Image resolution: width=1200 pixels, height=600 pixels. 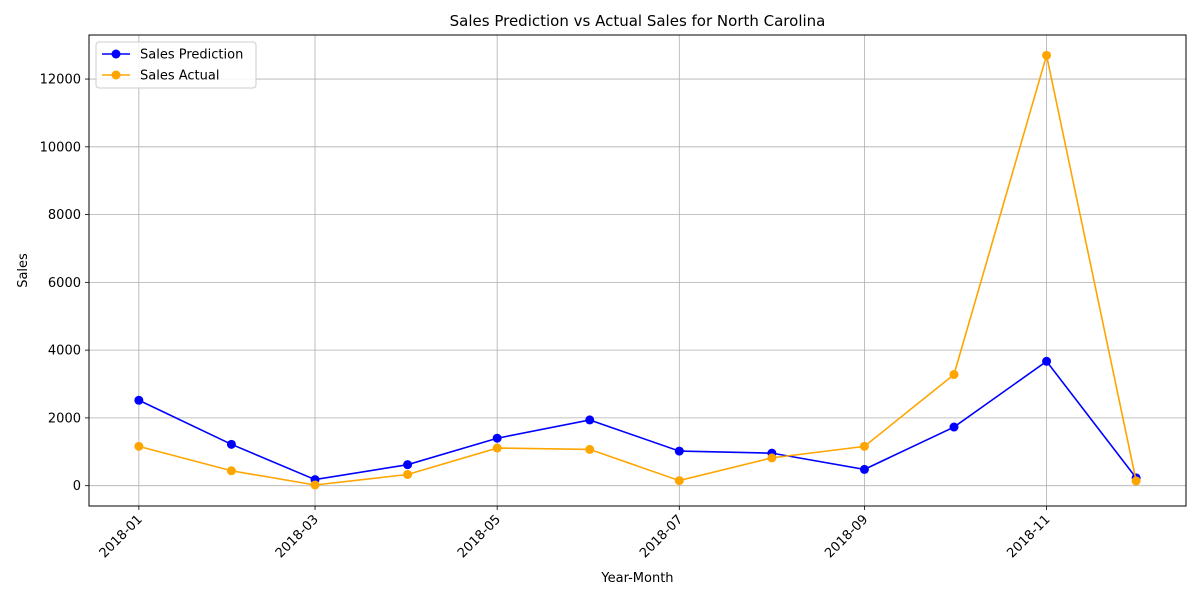 What do you see at coordinates (60, 147) in the screenshot?
I see `y-tick-label: 10000` at bounding box center [60, 147].